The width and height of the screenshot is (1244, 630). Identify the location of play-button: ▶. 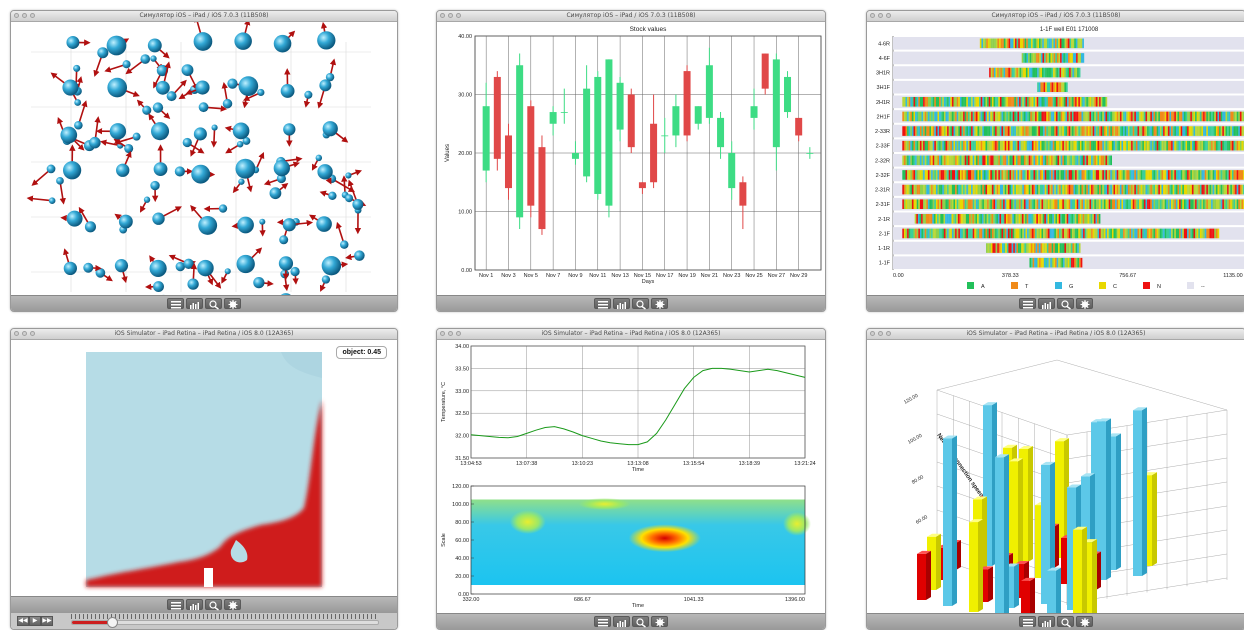
(35, 621).